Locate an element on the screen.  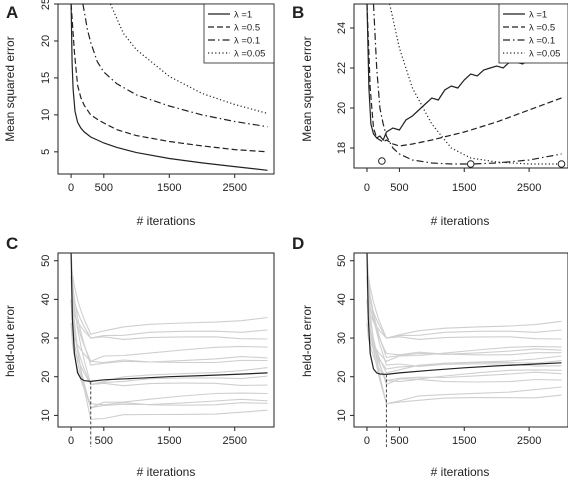
panel-letter-a: A is located at coordinates (12, 12).